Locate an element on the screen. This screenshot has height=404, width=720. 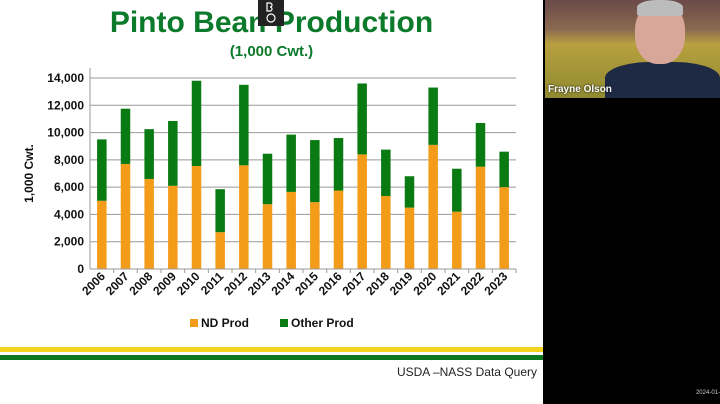
bar-nd-2017 is located at coordinates (362, 211).